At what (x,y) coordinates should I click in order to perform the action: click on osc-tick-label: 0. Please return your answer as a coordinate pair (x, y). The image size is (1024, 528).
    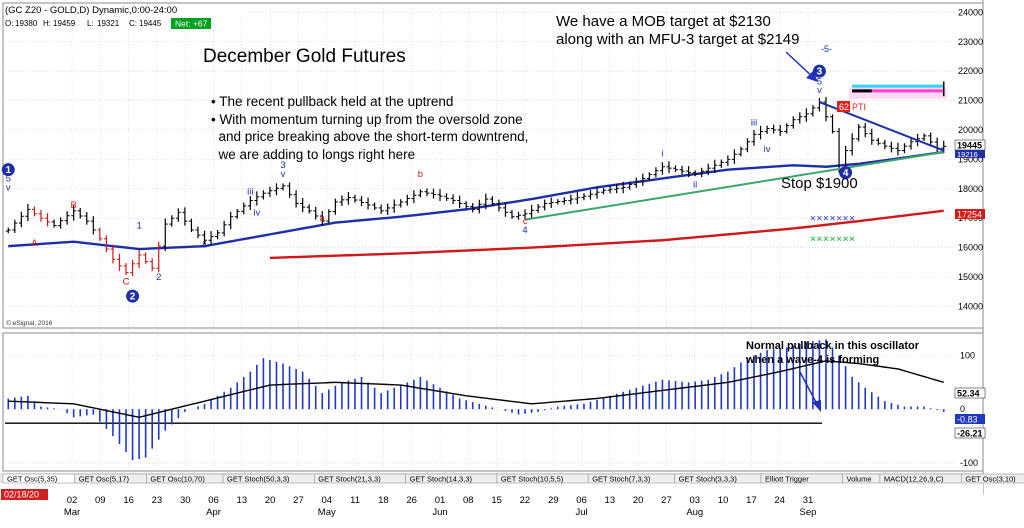
    Looking at the image, I should click on (962, 409).